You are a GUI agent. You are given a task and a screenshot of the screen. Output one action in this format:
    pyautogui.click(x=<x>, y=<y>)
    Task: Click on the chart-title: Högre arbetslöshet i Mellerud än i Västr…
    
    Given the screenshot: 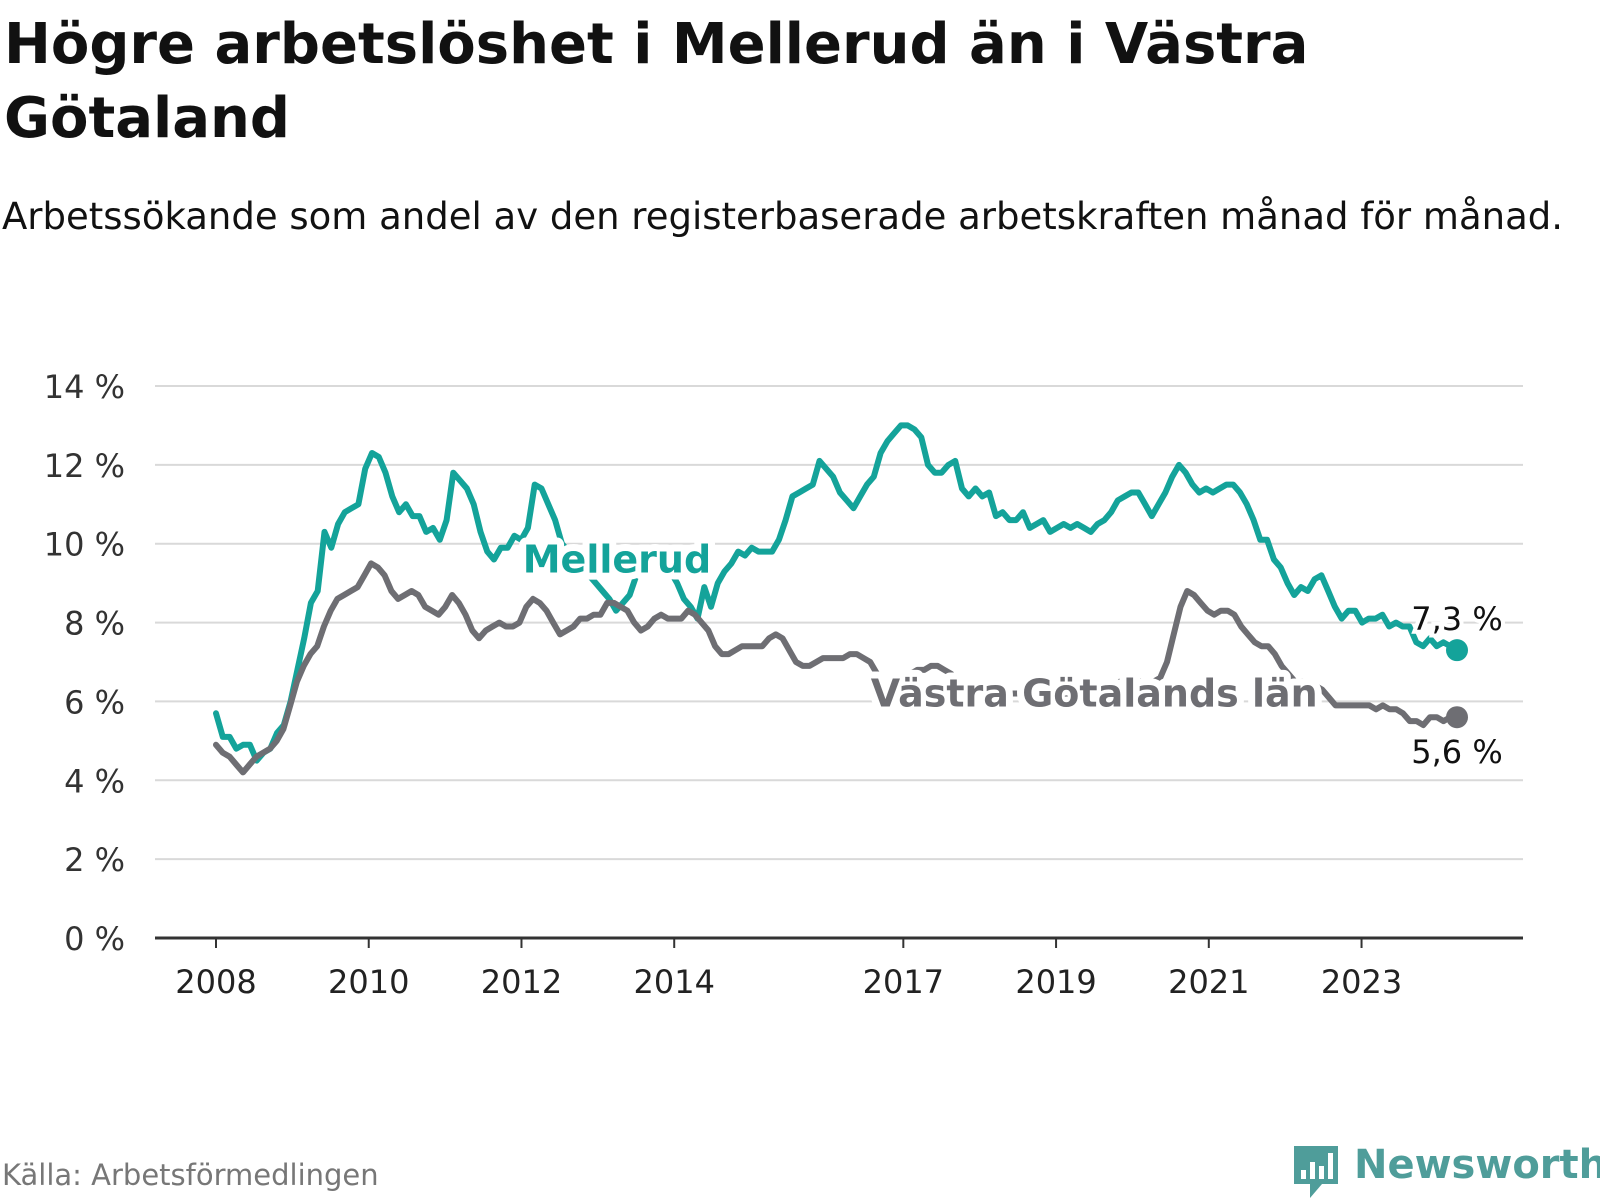 What is the action you would take?
    pyautogui.click(x=656, y=81)
    